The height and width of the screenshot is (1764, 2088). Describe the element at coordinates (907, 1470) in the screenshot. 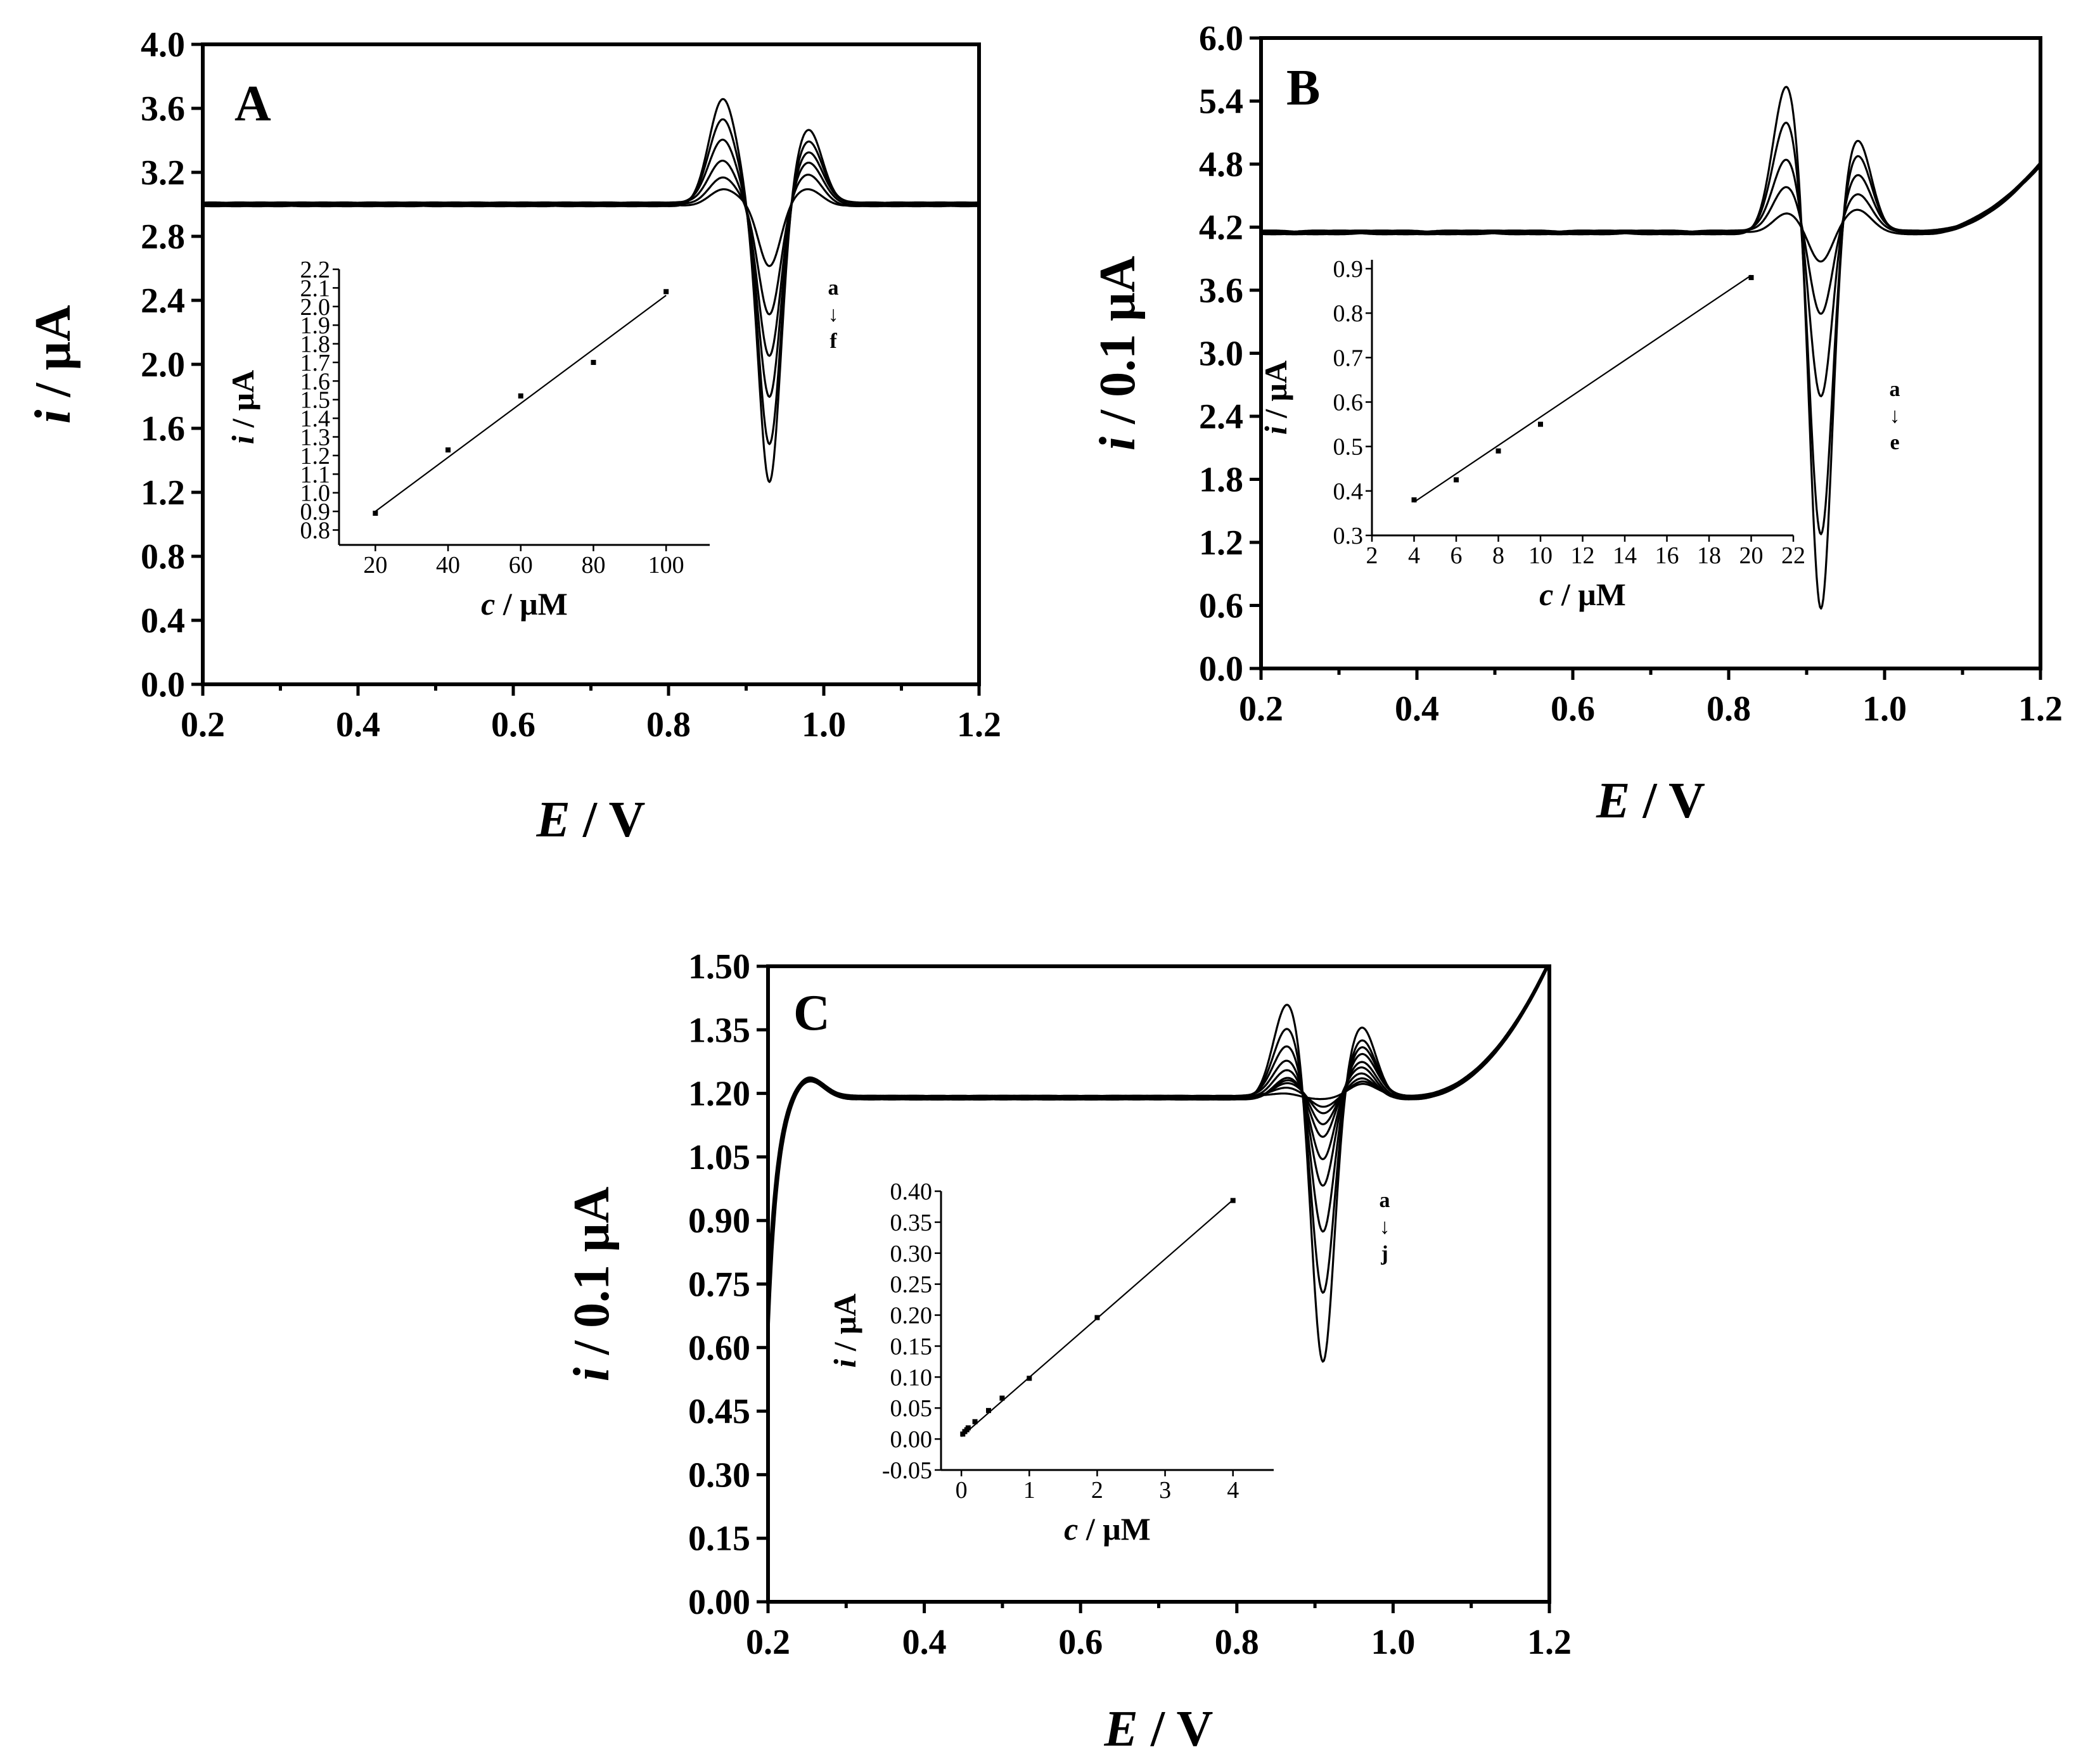

I see `inset-y-tick-label: -0.05` at that location.